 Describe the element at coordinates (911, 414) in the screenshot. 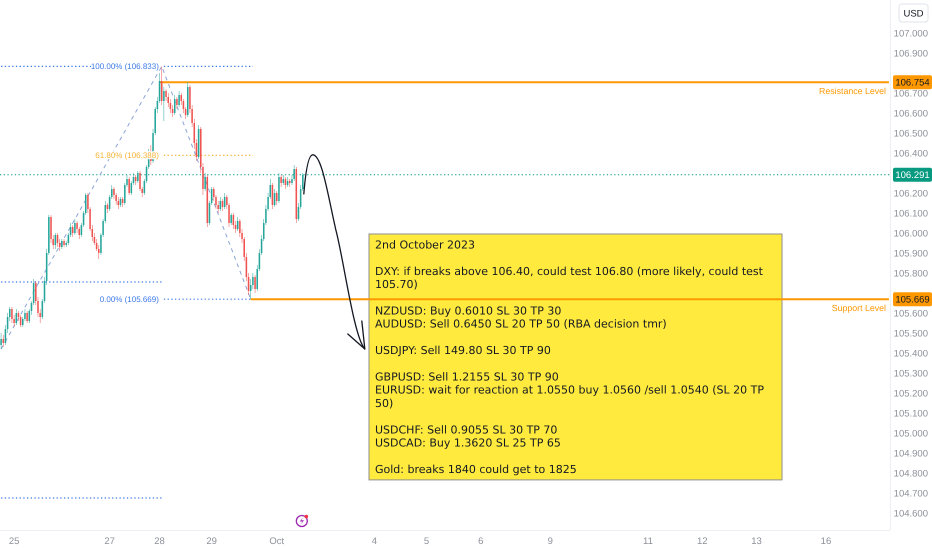

I see `y-tick-label: 105.100` at that location.